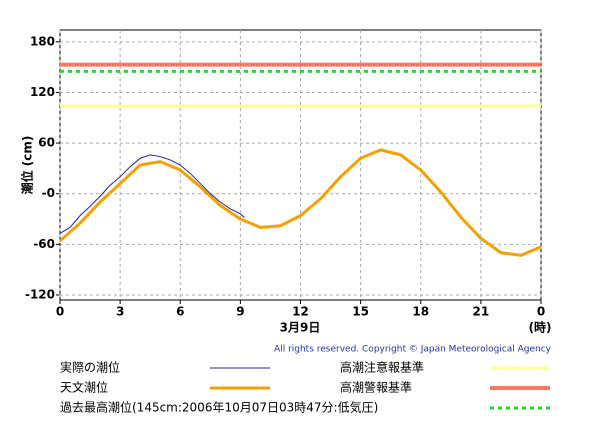 The width and height of the screenshot is (600, 444). What do you see at coordinates (40, 294) in the screenshot?
I see `y-tick-label: -120` at bounding box center [40, 294].